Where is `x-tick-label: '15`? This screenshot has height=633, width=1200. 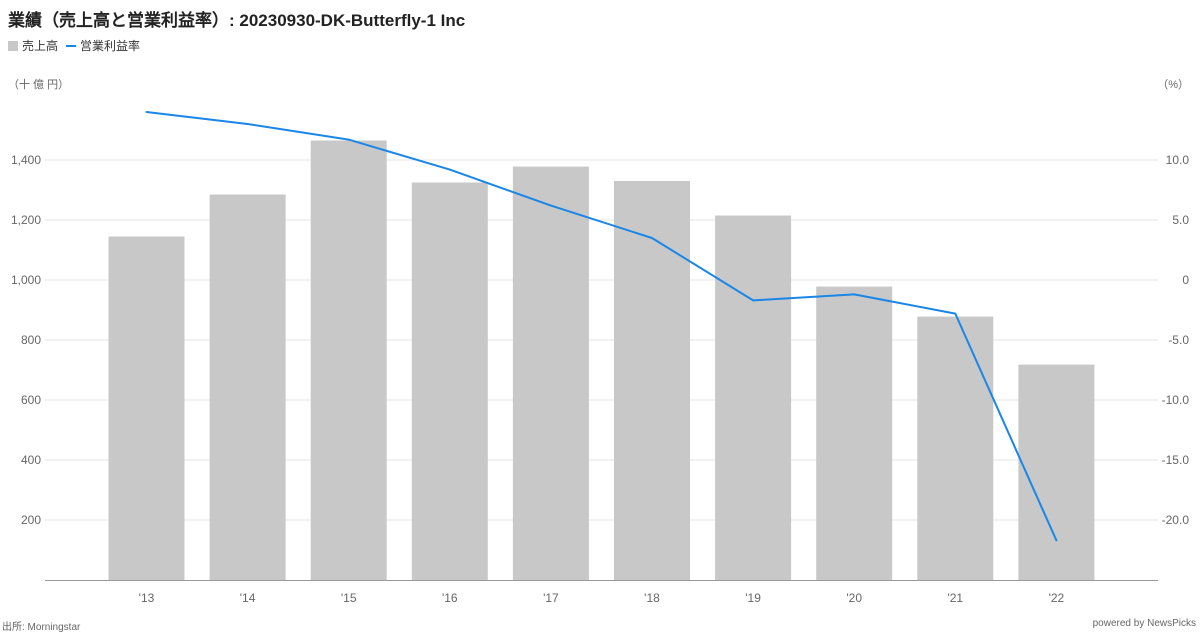 x-tick-label: '15 is located at coordinates (349, 598).